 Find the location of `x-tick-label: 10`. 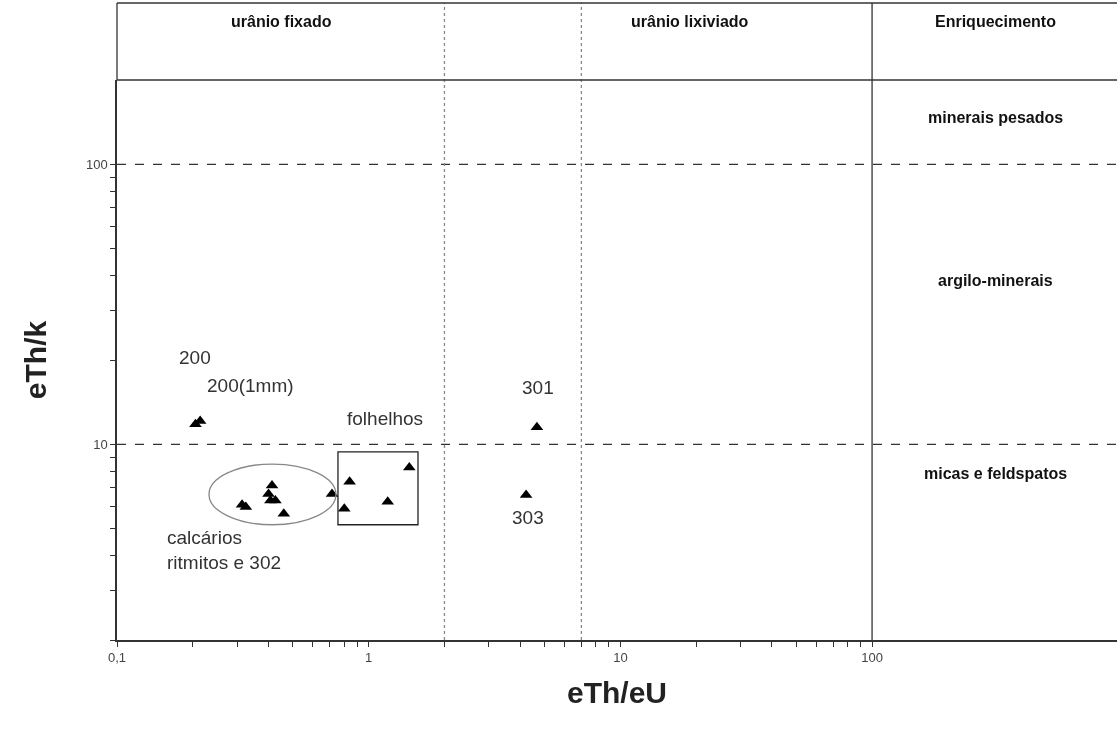

x-tick-label: 10 is located at coordinates (620, 658).